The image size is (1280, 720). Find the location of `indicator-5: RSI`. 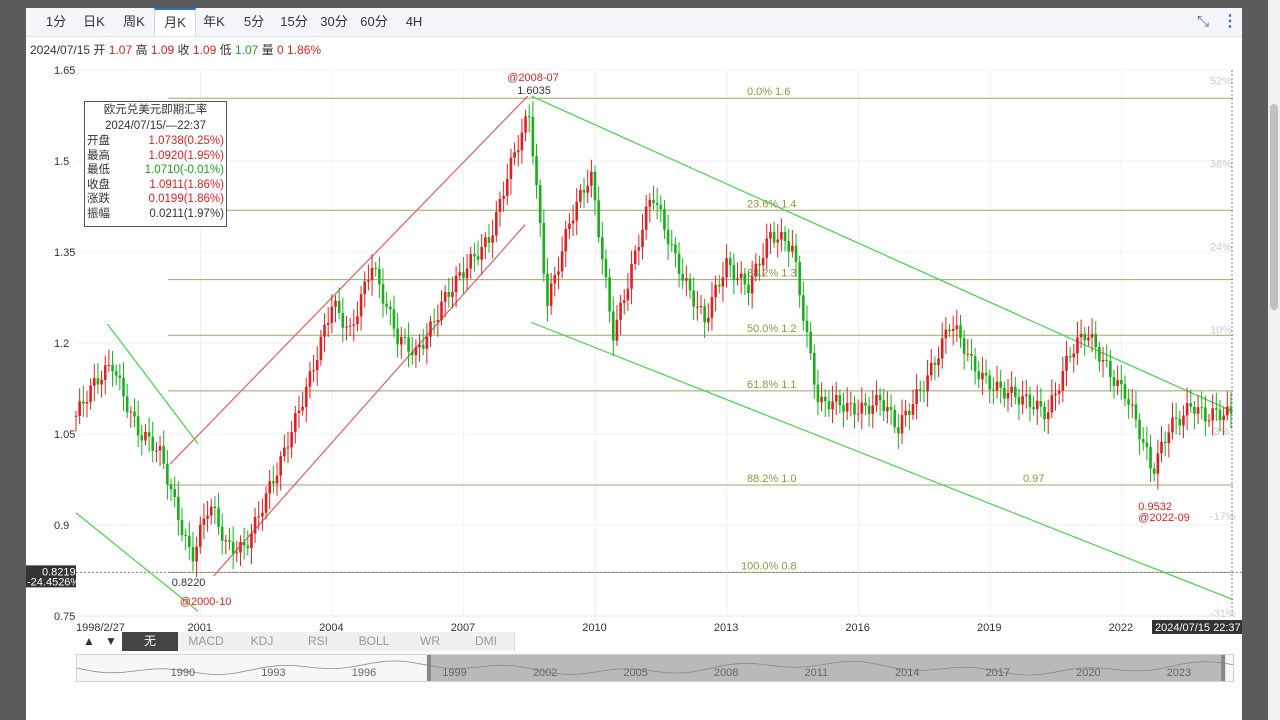

indicator-5: RSI is located at coordinates (318, 641).